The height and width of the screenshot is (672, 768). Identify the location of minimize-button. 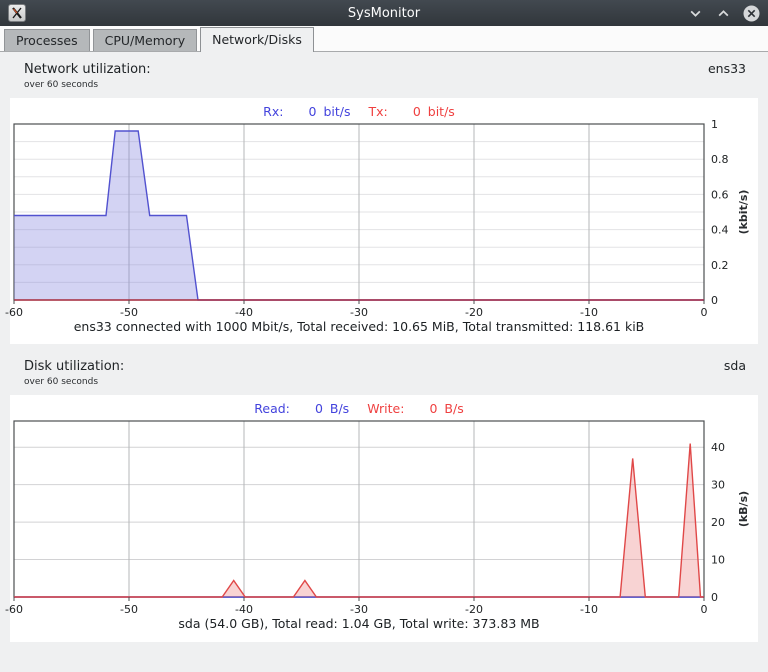
(695, 13).